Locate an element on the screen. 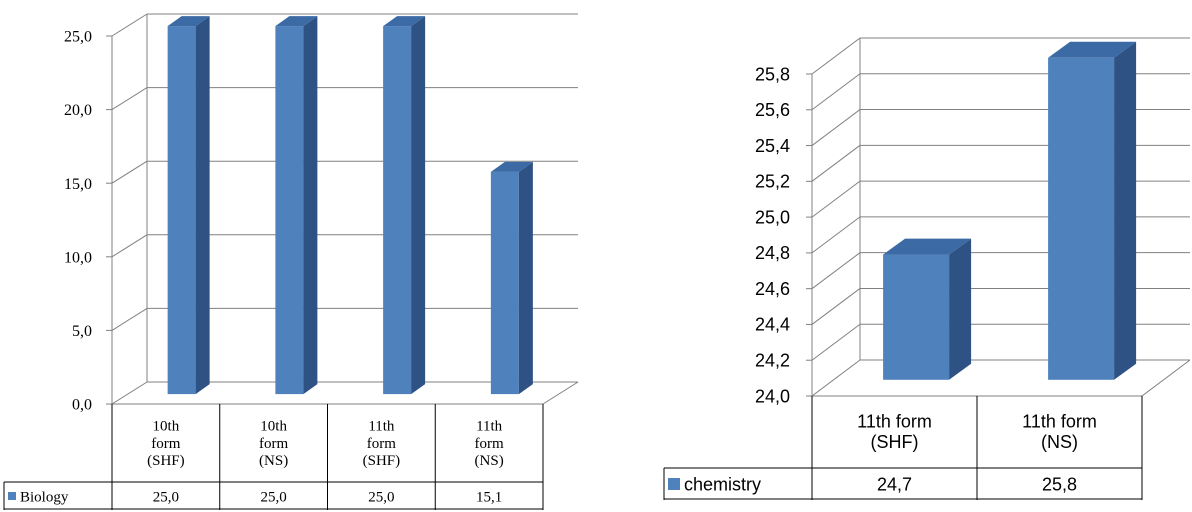 The height and width of the screenshot is (512, 1192). y-tick-label: 25,4 is located at coordinates (772, 146).